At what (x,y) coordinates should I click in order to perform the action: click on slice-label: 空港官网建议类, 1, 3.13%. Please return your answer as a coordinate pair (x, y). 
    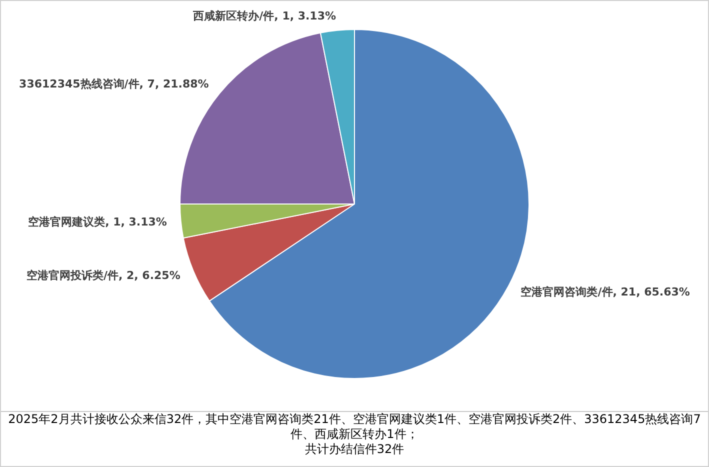
    Looking at the image, I should click on (97, 221).